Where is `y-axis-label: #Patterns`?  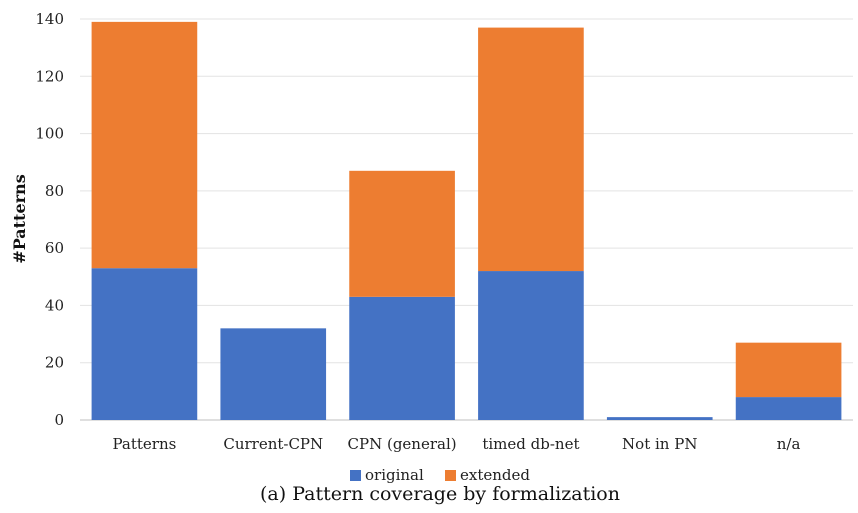
y-axis-label: #Patterns is located at coordinates (19, 218).